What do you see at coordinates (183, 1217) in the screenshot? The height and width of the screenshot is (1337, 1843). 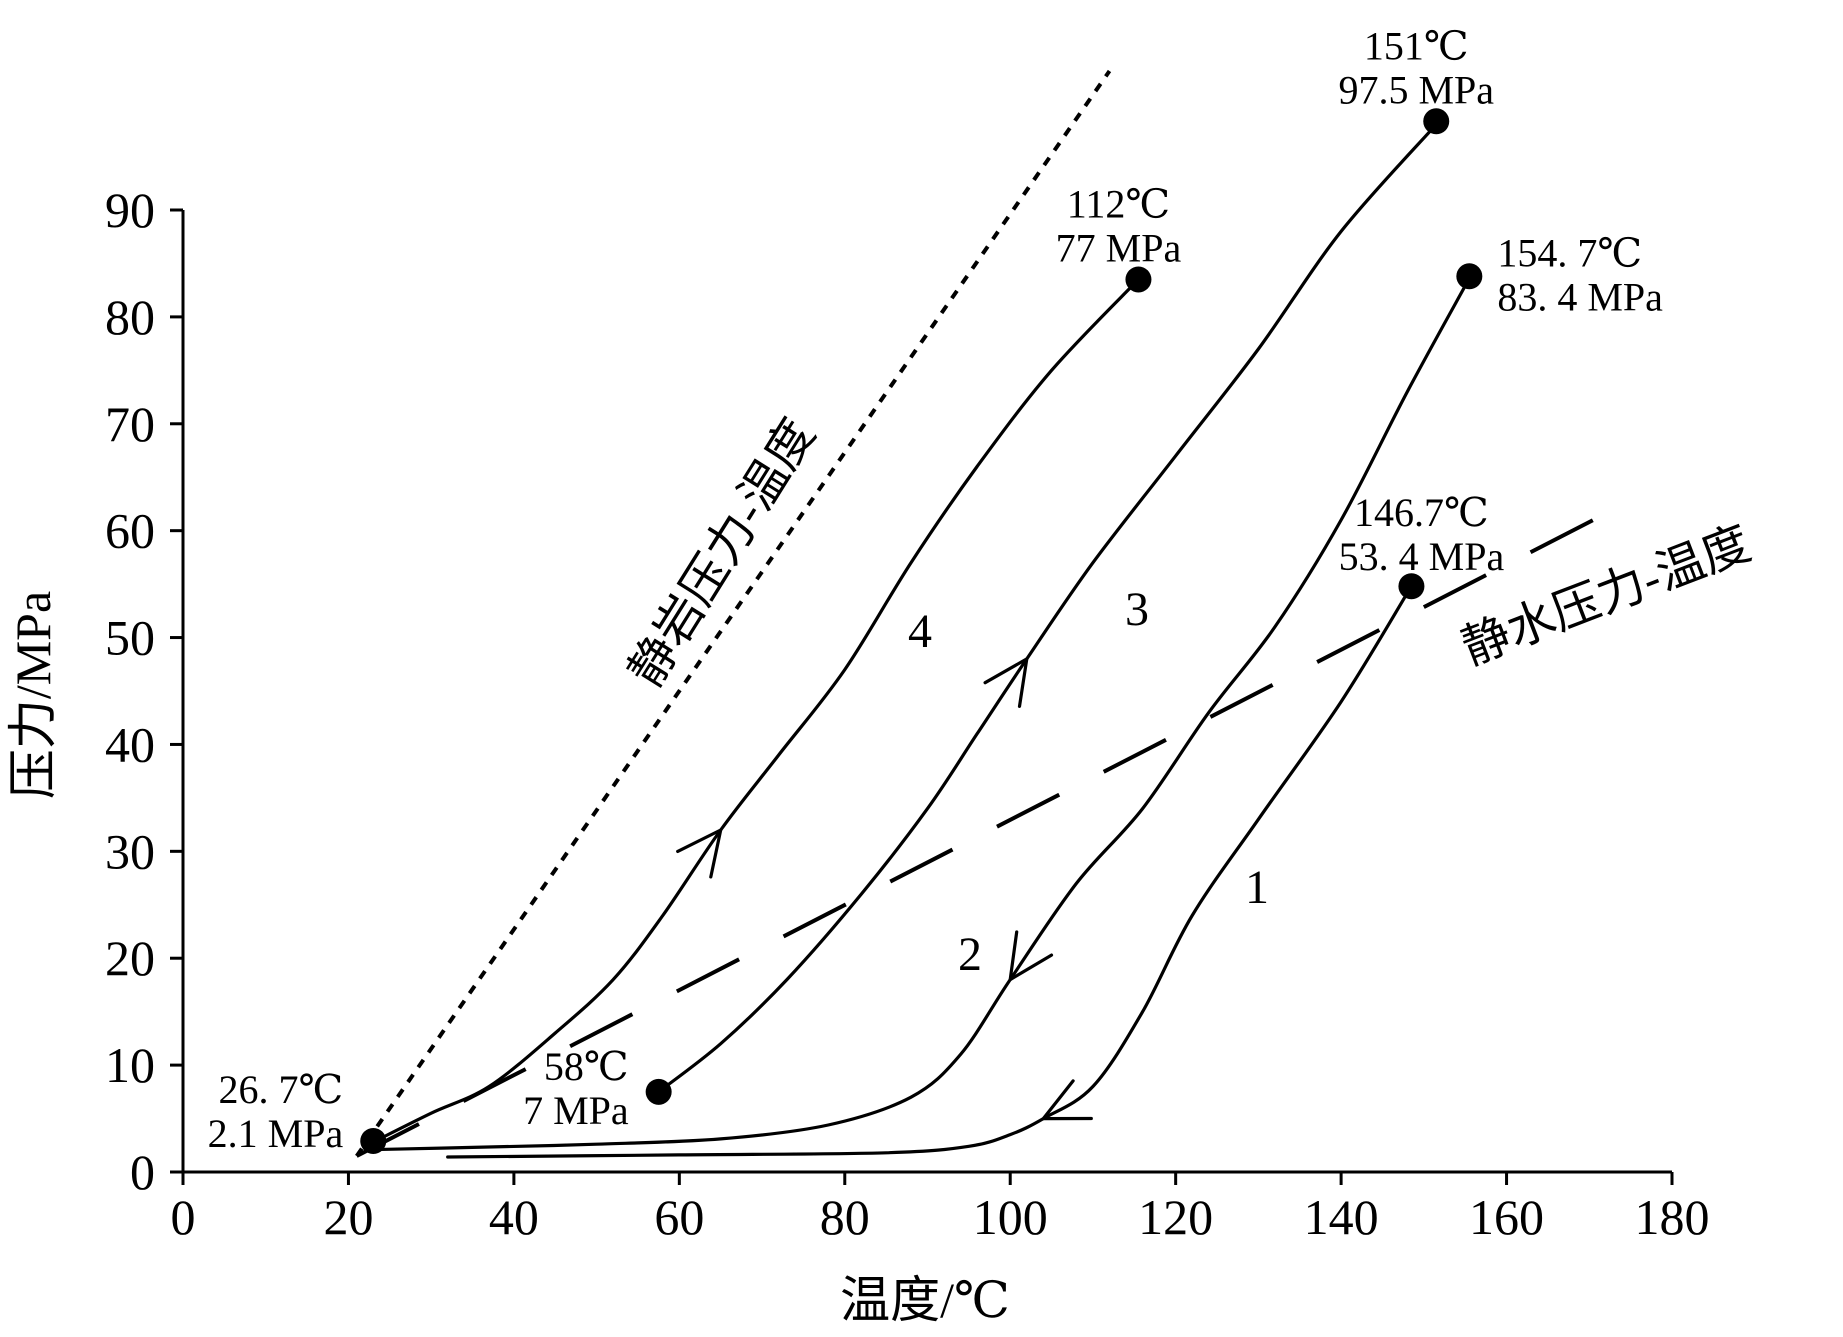 I see `x-tick-label: 0` at bounding box center [183, 1217].